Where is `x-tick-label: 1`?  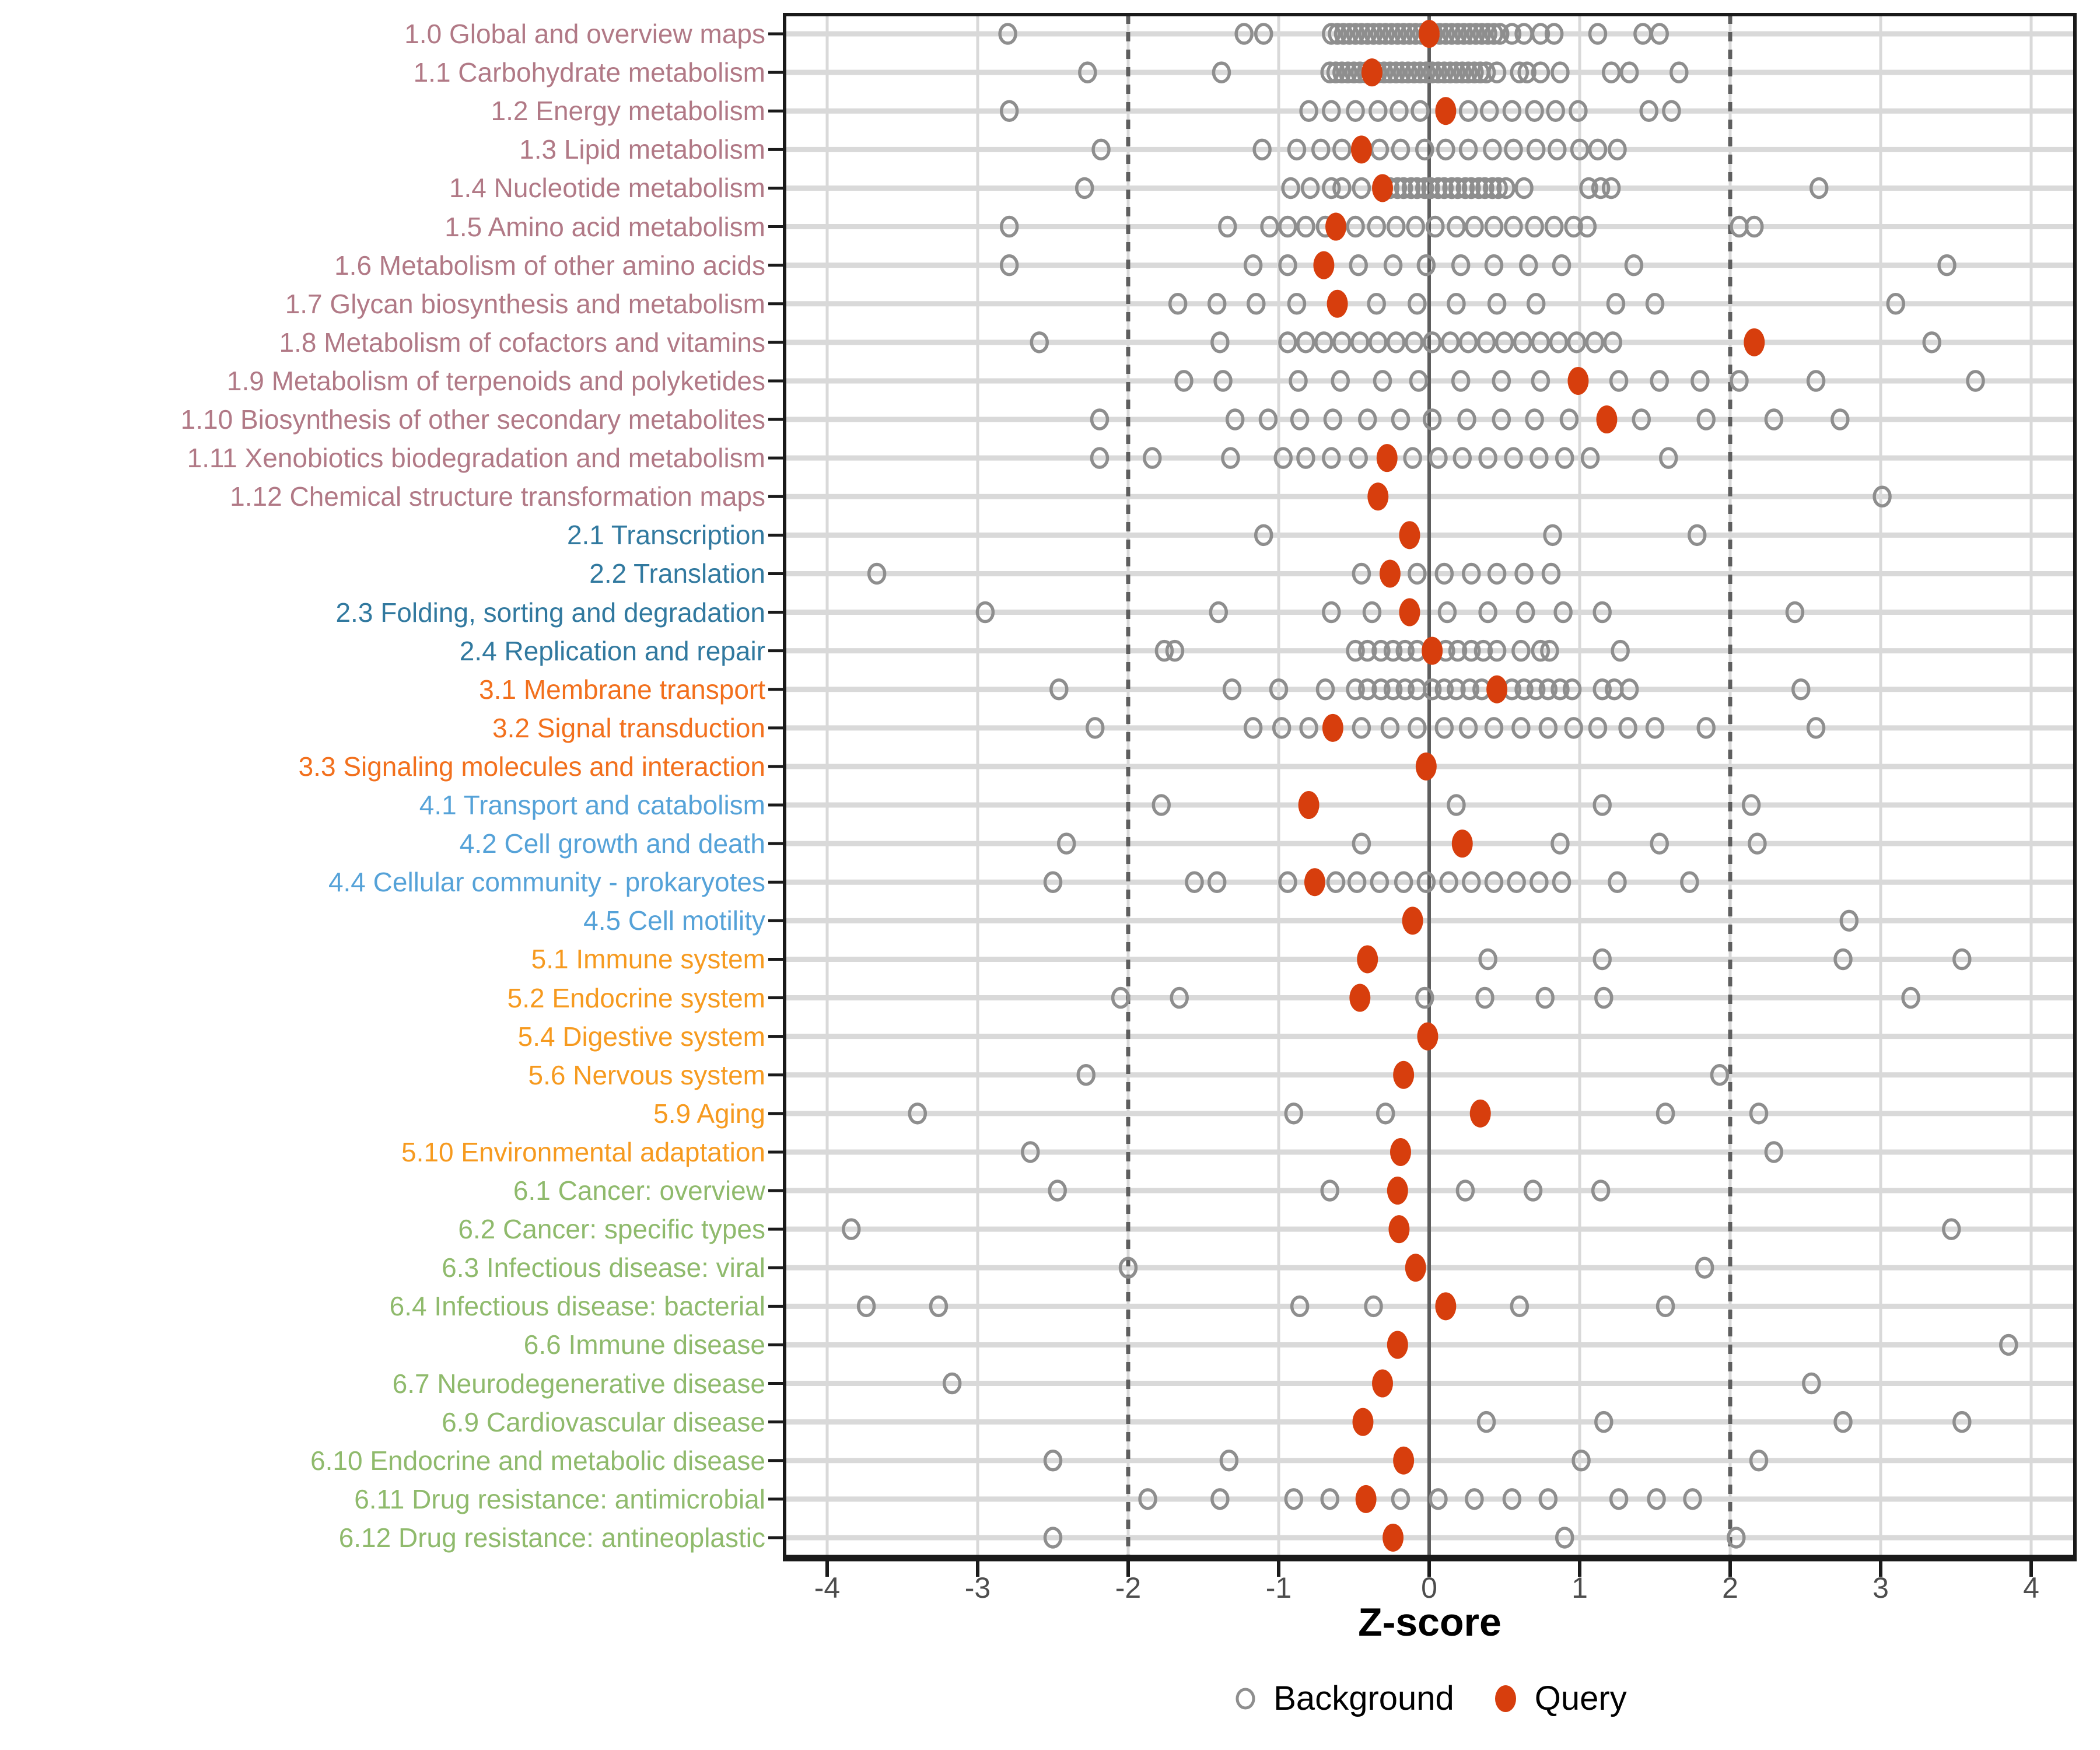
x-tick-label: 1 is located at coordinates (1580, 1588).